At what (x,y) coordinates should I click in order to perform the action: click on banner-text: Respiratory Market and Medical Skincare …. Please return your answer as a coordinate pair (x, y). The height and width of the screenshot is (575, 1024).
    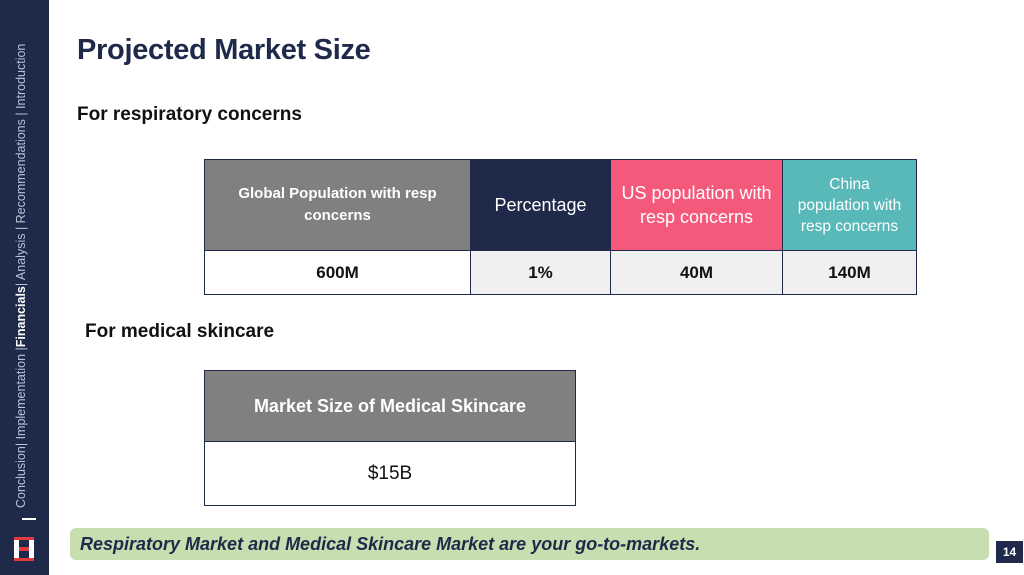
    Looking at the image, I should click on (390, 543).